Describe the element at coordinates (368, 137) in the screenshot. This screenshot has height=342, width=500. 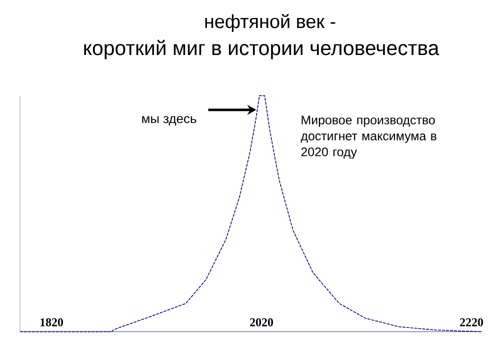
I see `annotation: Мировое производство достигнет максимума в 2020 году` at that location.